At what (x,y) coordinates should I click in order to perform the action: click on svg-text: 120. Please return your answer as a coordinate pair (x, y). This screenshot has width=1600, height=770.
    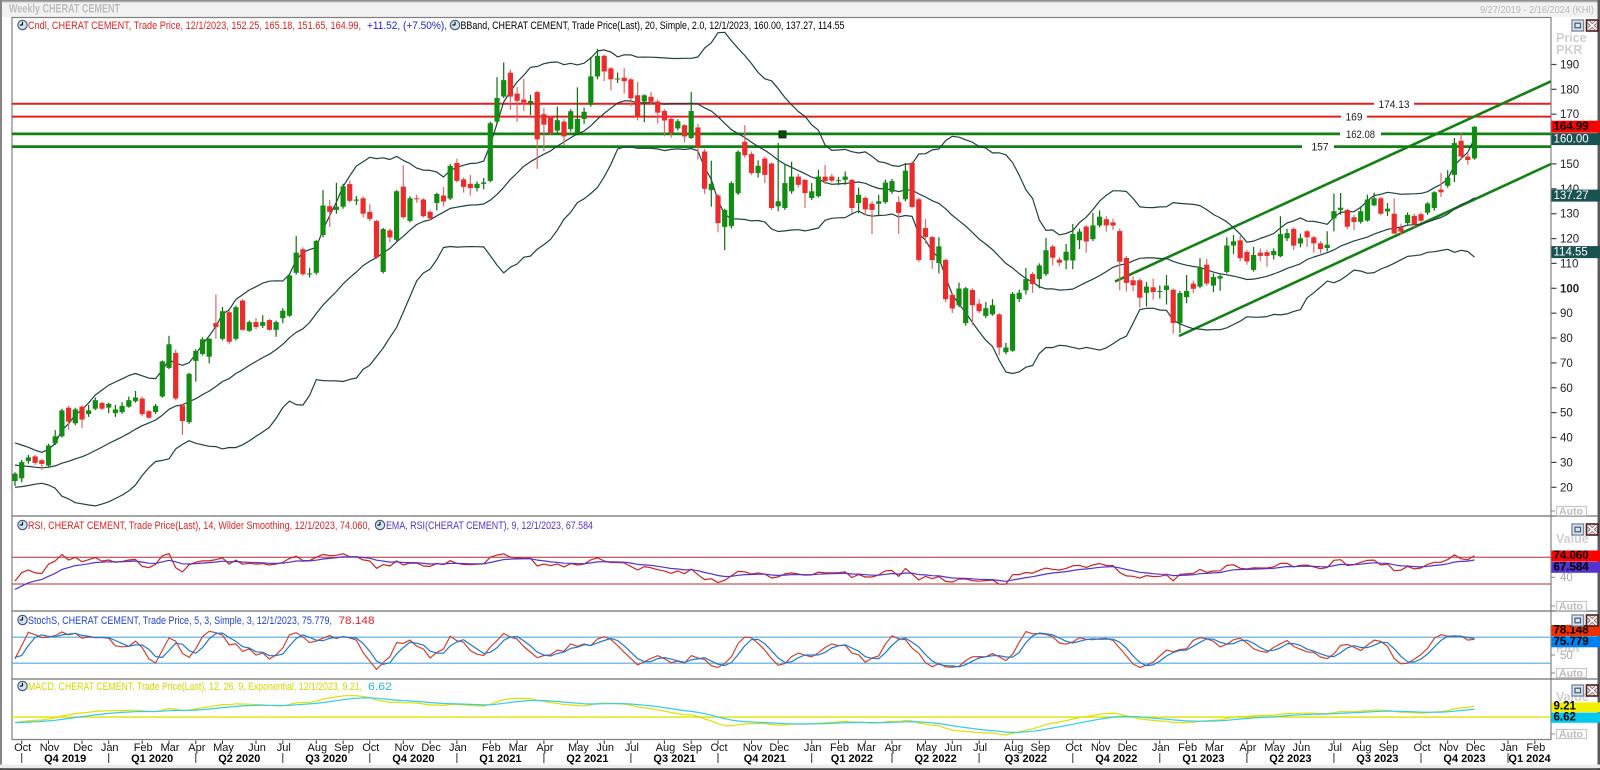
    Looking at the image, I should click on (1569, 240).